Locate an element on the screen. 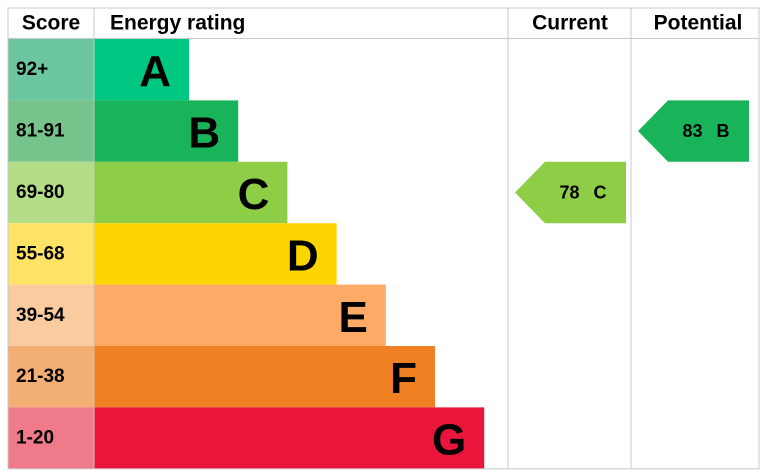 The height and width of the screenshot is (471, 760). score-label: 55-68 is located at coordinates (40, 253).